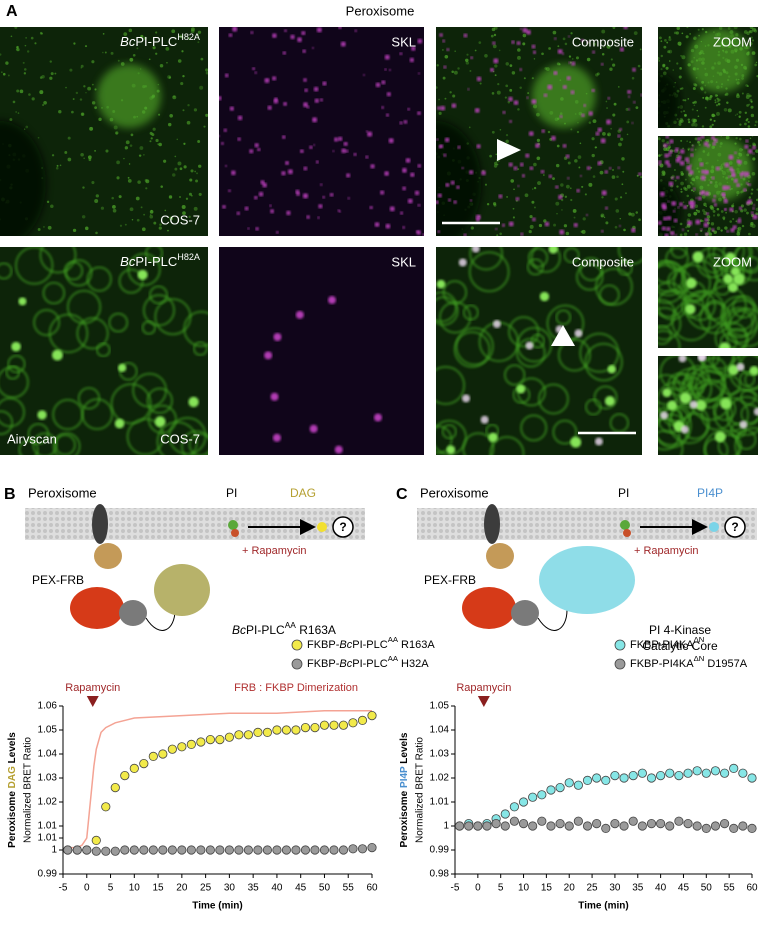 The width and height of the screenshot is (760, 926). Describe the element at coordinates (321, 351) in the screenshot. I see `image-background` at that location.